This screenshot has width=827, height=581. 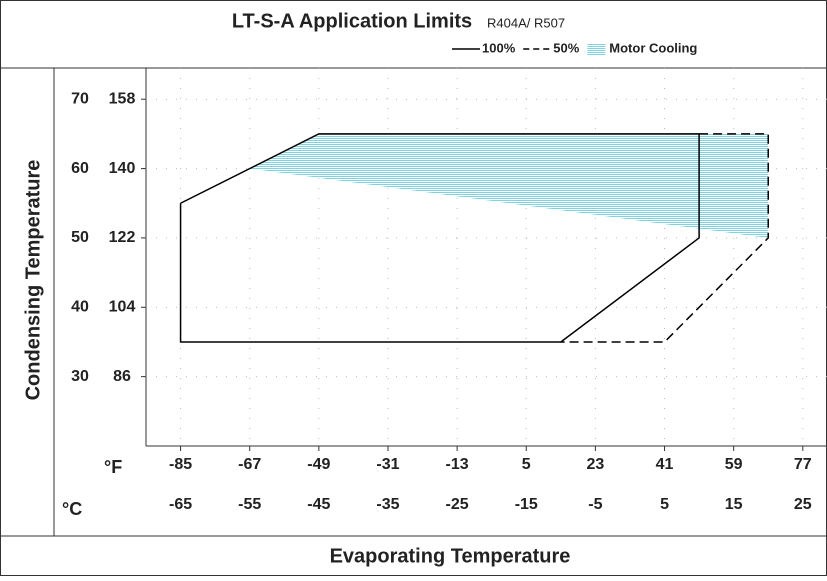 I want to click on y-axis-label: Condensing Temperature, so click(x=33, y=280).